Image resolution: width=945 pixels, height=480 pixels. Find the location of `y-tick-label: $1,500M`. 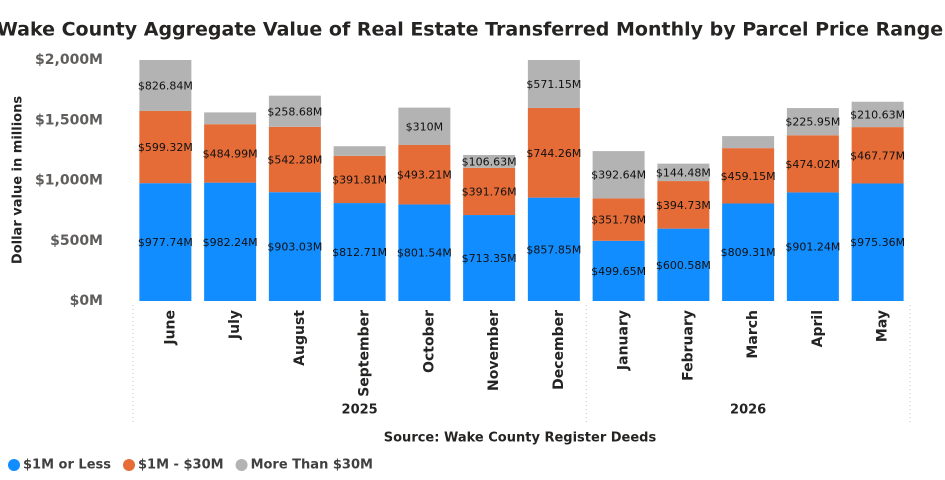

y-tick-label: $1,500M is located at coordinates (69, 120).